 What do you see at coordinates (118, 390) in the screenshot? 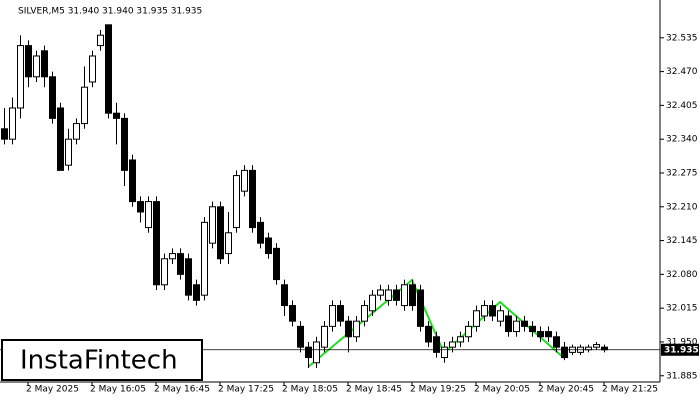
I see `x-tick-label: 2 May 16:05` at bounding box center [118, 390].